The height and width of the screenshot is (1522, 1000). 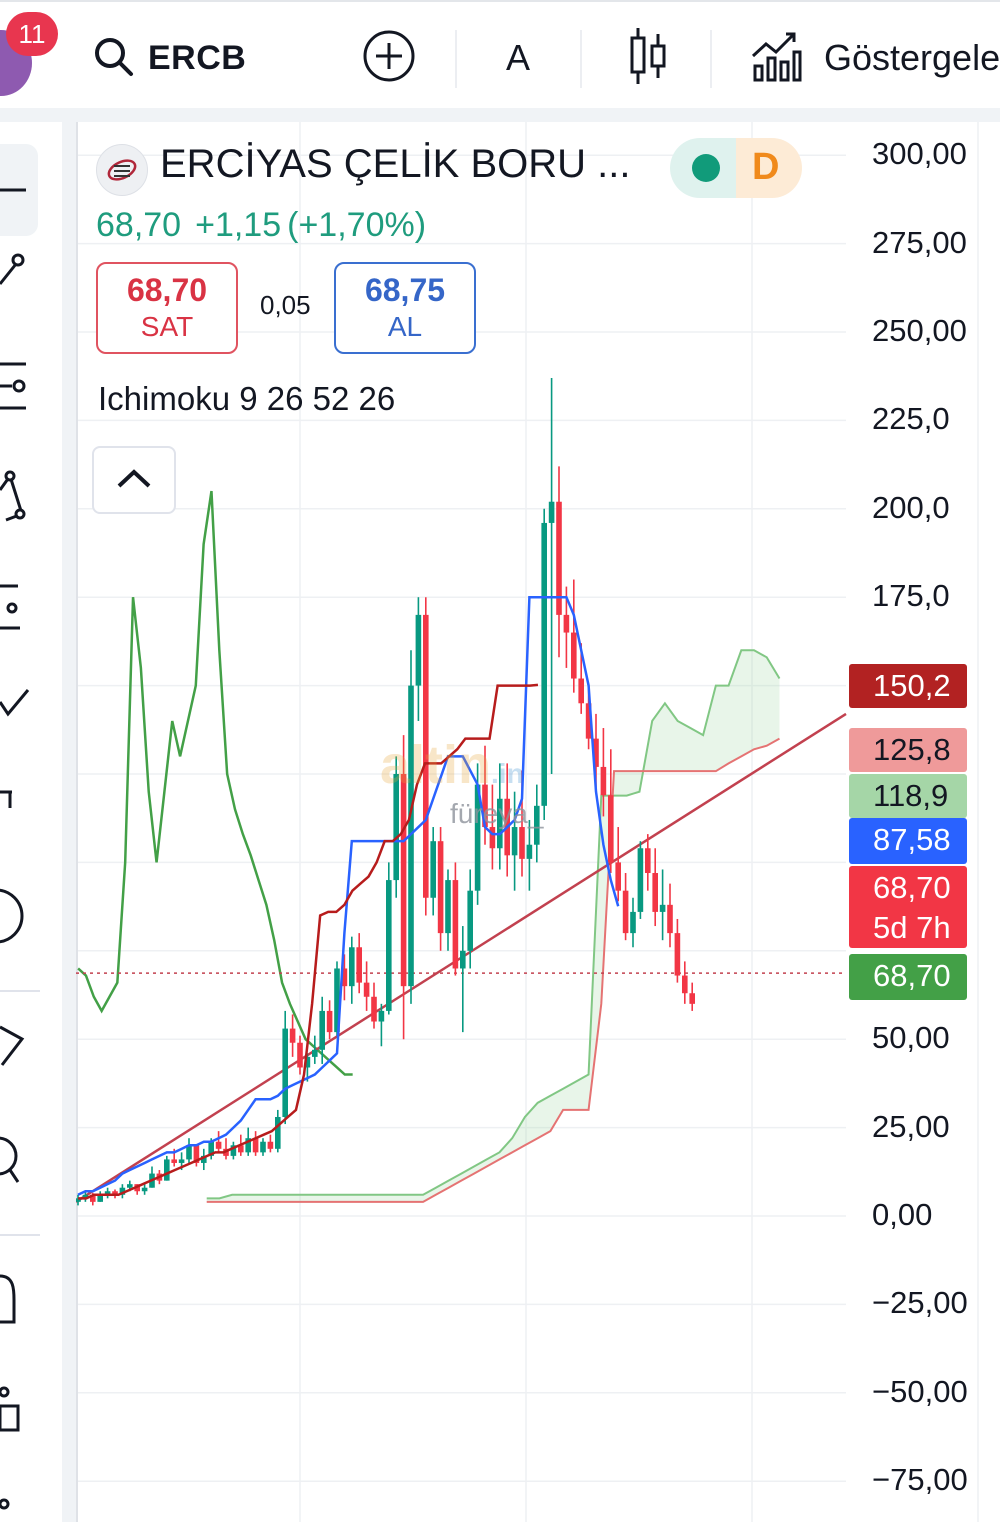 What do you see at coordinates (21, 390) in the screenshot?
I see `fib-tool-button` at bounding box center [21, 390].